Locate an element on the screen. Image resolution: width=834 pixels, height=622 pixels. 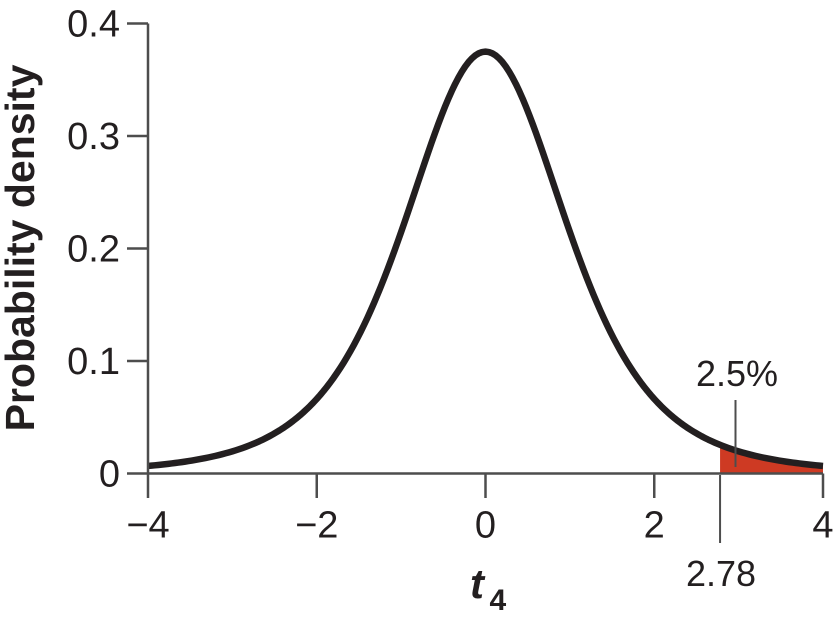
y-tick-label: 0.1 is located at coordinates (93, 362).